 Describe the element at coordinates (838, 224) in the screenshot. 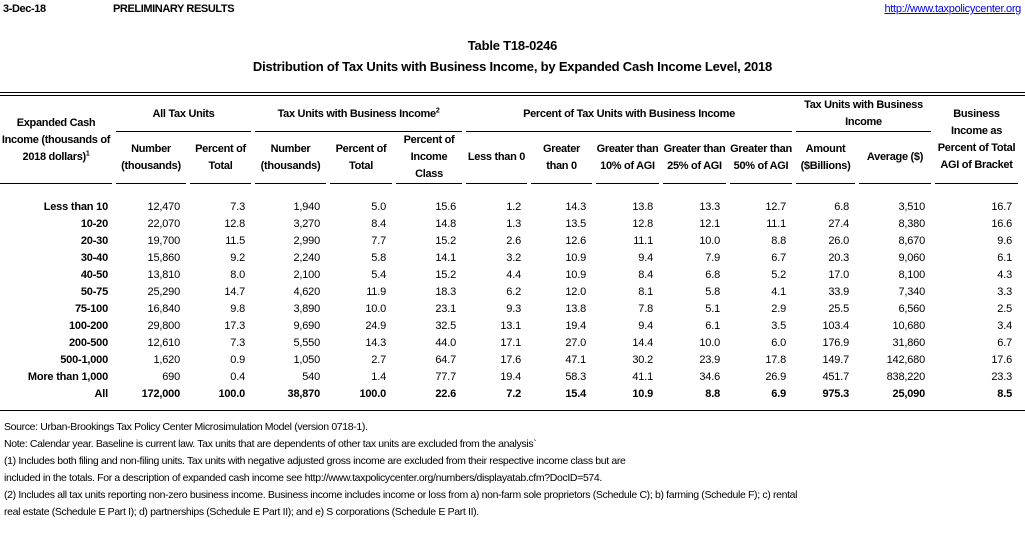

I see `table-cell: 27.4` at that location.